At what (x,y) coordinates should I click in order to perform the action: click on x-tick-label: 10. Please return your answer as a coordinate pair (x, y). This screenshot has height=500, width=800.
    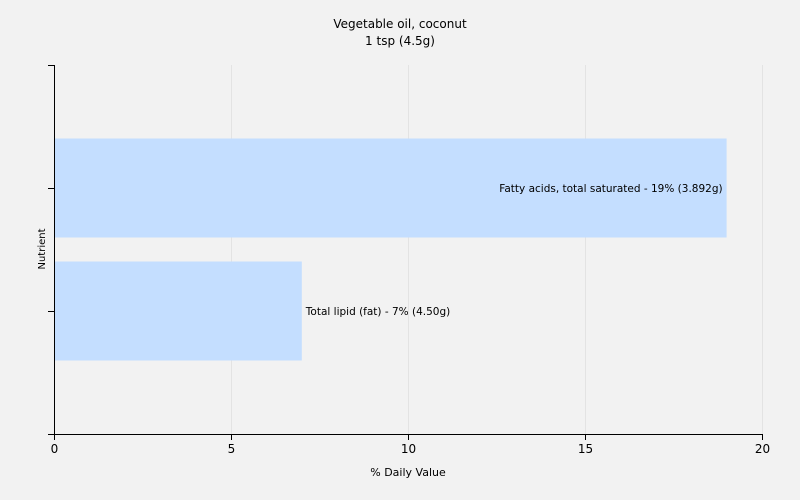
    Looking at the image, I should click on (408, 449).